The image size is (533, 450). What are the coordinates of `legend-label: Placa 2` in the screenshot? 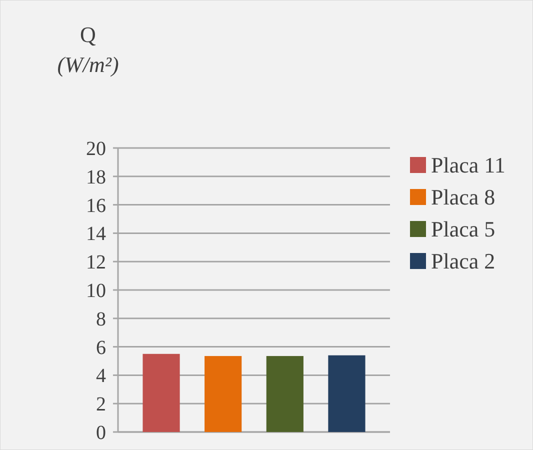 It's located at (463, 261).